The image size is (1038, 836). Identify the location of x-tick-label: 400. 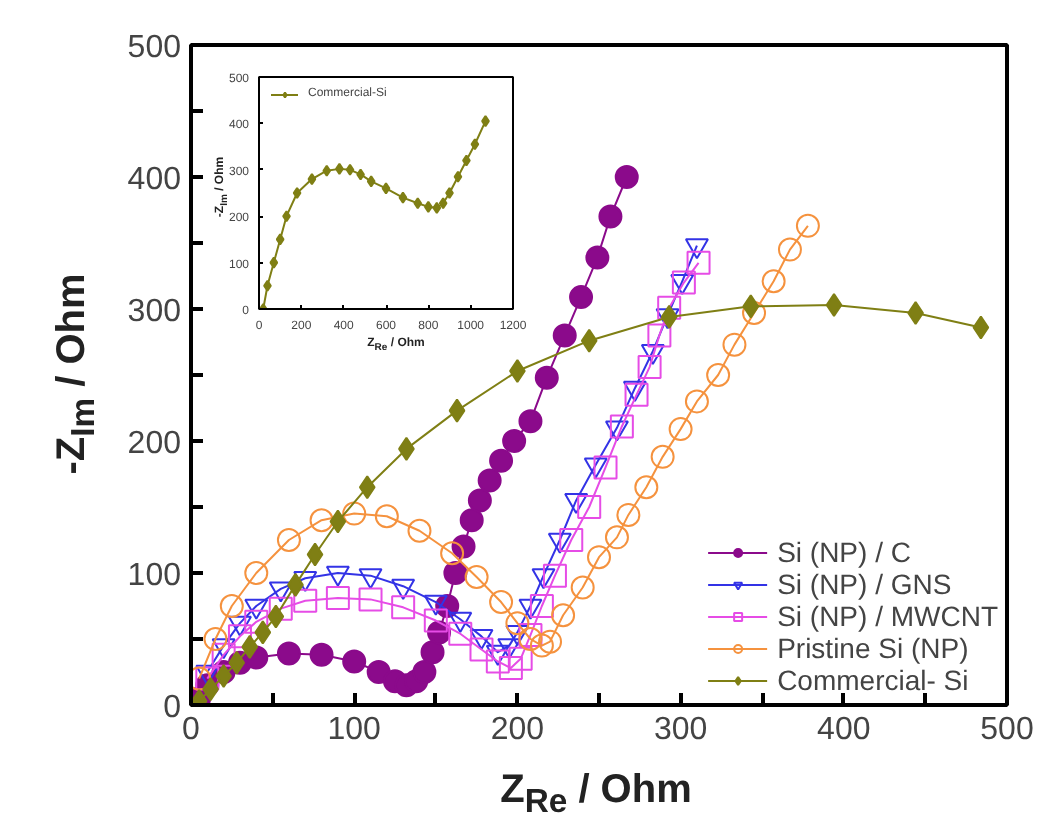
(844, 730).